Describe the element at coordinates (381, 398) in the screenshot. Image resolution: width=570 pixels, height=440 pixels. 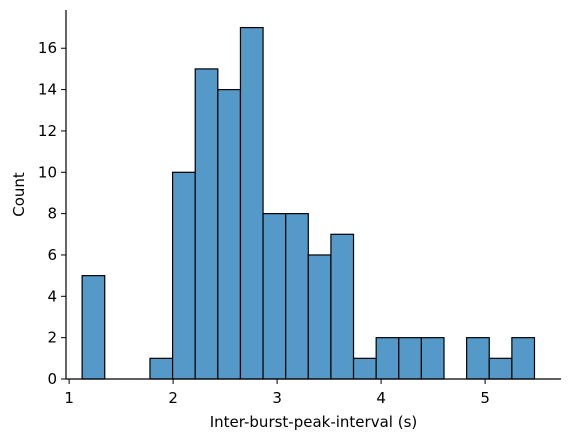
I see `x-tick-label: 4` at that location.